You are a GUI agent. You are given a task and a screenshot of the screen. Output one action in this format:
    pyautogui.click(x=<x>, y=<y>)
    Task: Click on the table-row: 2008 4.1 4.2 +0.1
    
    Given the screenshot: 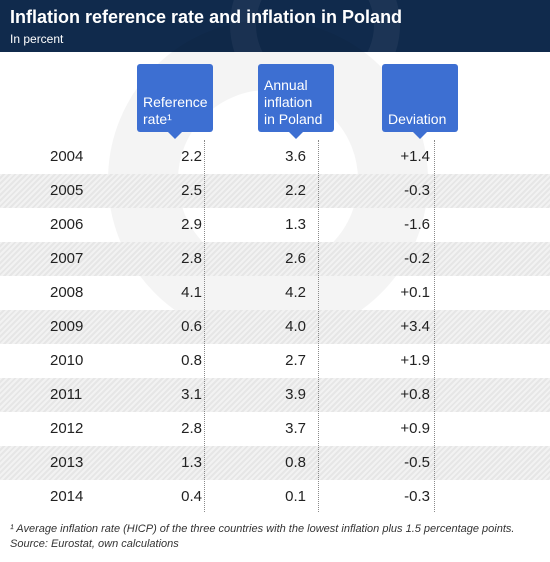 What is the action you would take?
    pyautogui.click(x=275, y=293)
    